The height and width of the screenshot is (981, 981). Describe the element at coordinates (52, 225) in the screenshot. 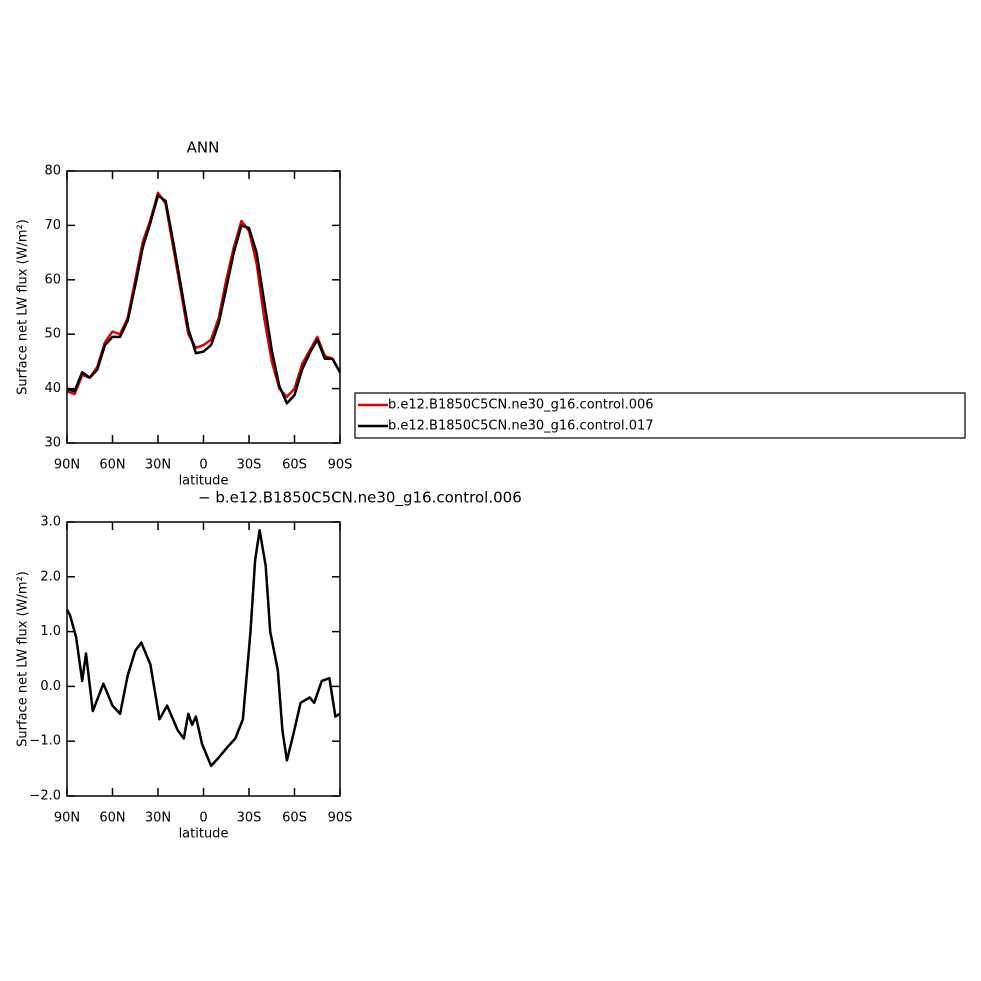

I see `y-tick-label: 70` at that location.